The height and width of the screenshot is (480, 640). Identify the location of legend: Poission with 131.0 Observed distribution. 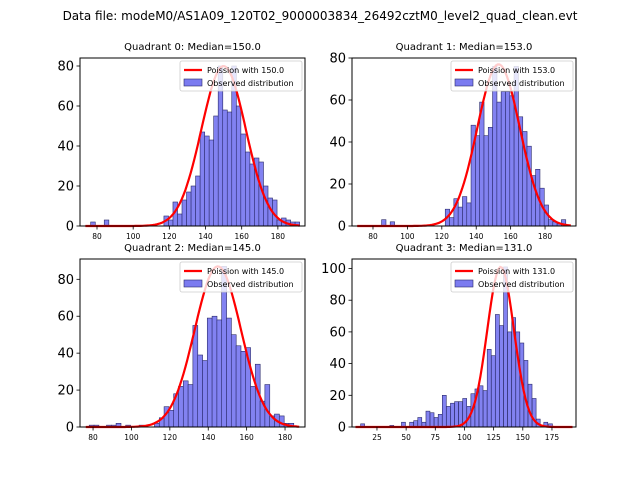
(512, 277).